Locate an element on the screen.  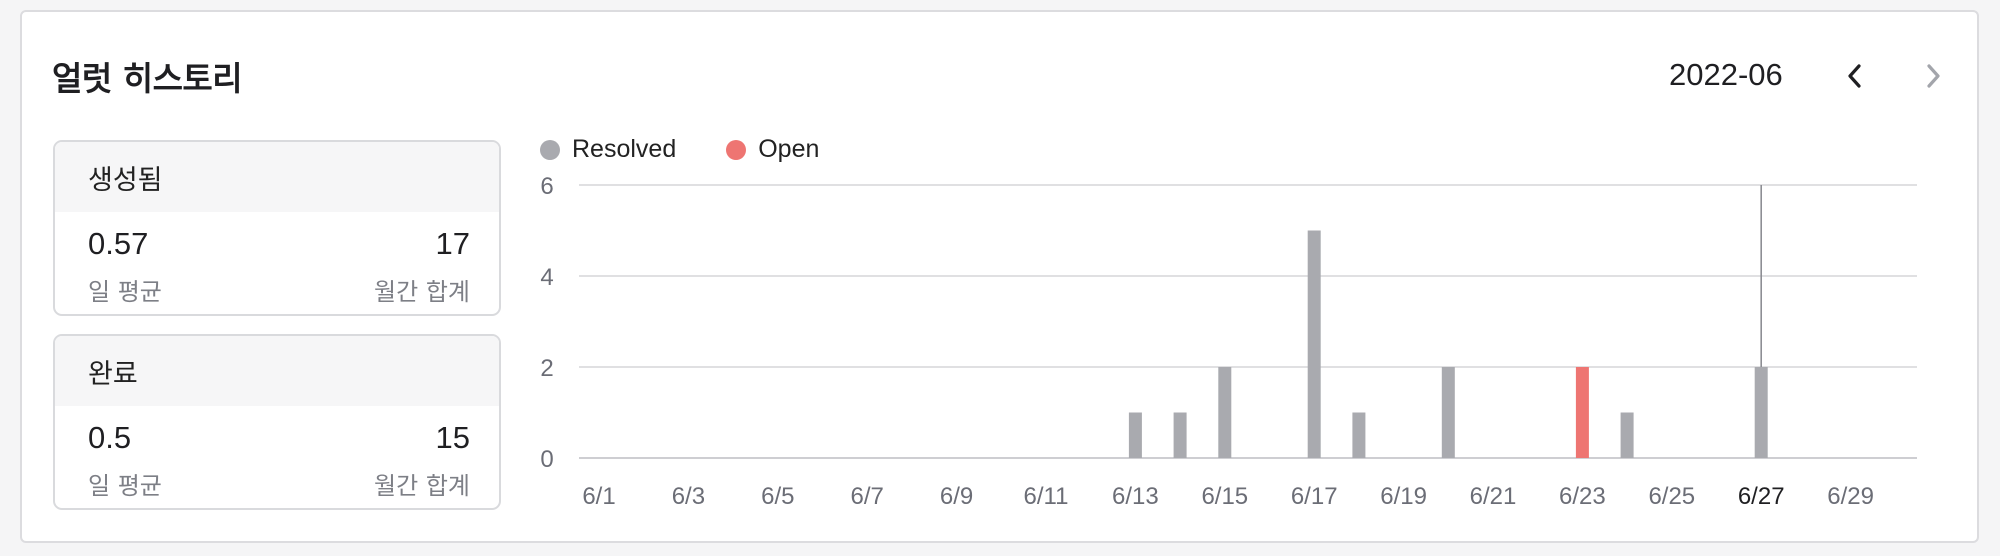
created-stat-title: 생성됨 is located at coordinates (277, 177).